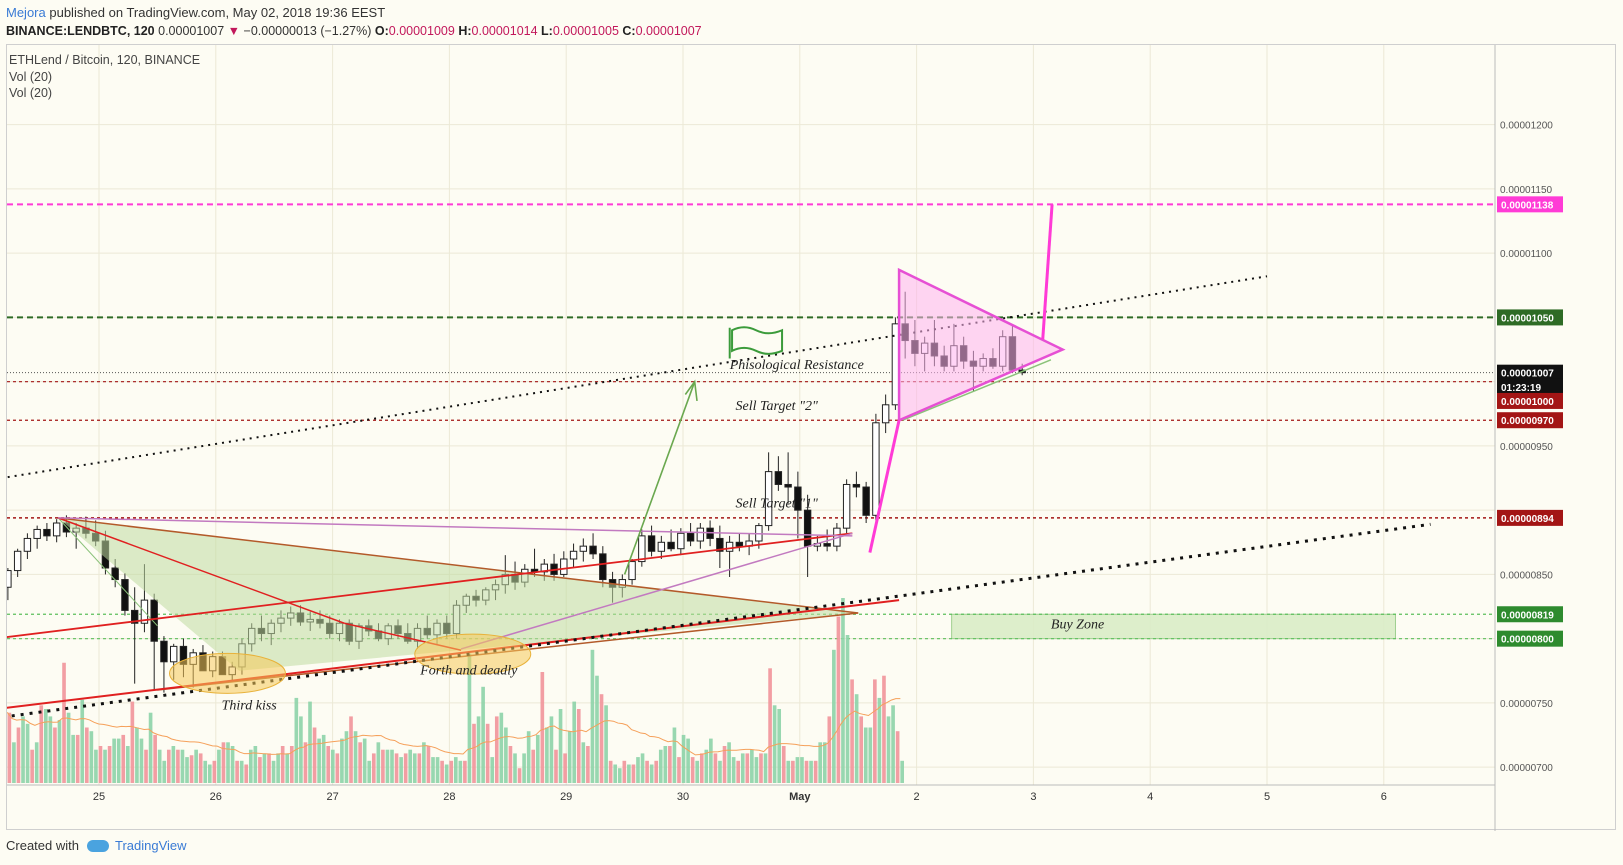 The image size is (1623, 865). I want to click on price-label: 0.00000894, so click(1530, 517).